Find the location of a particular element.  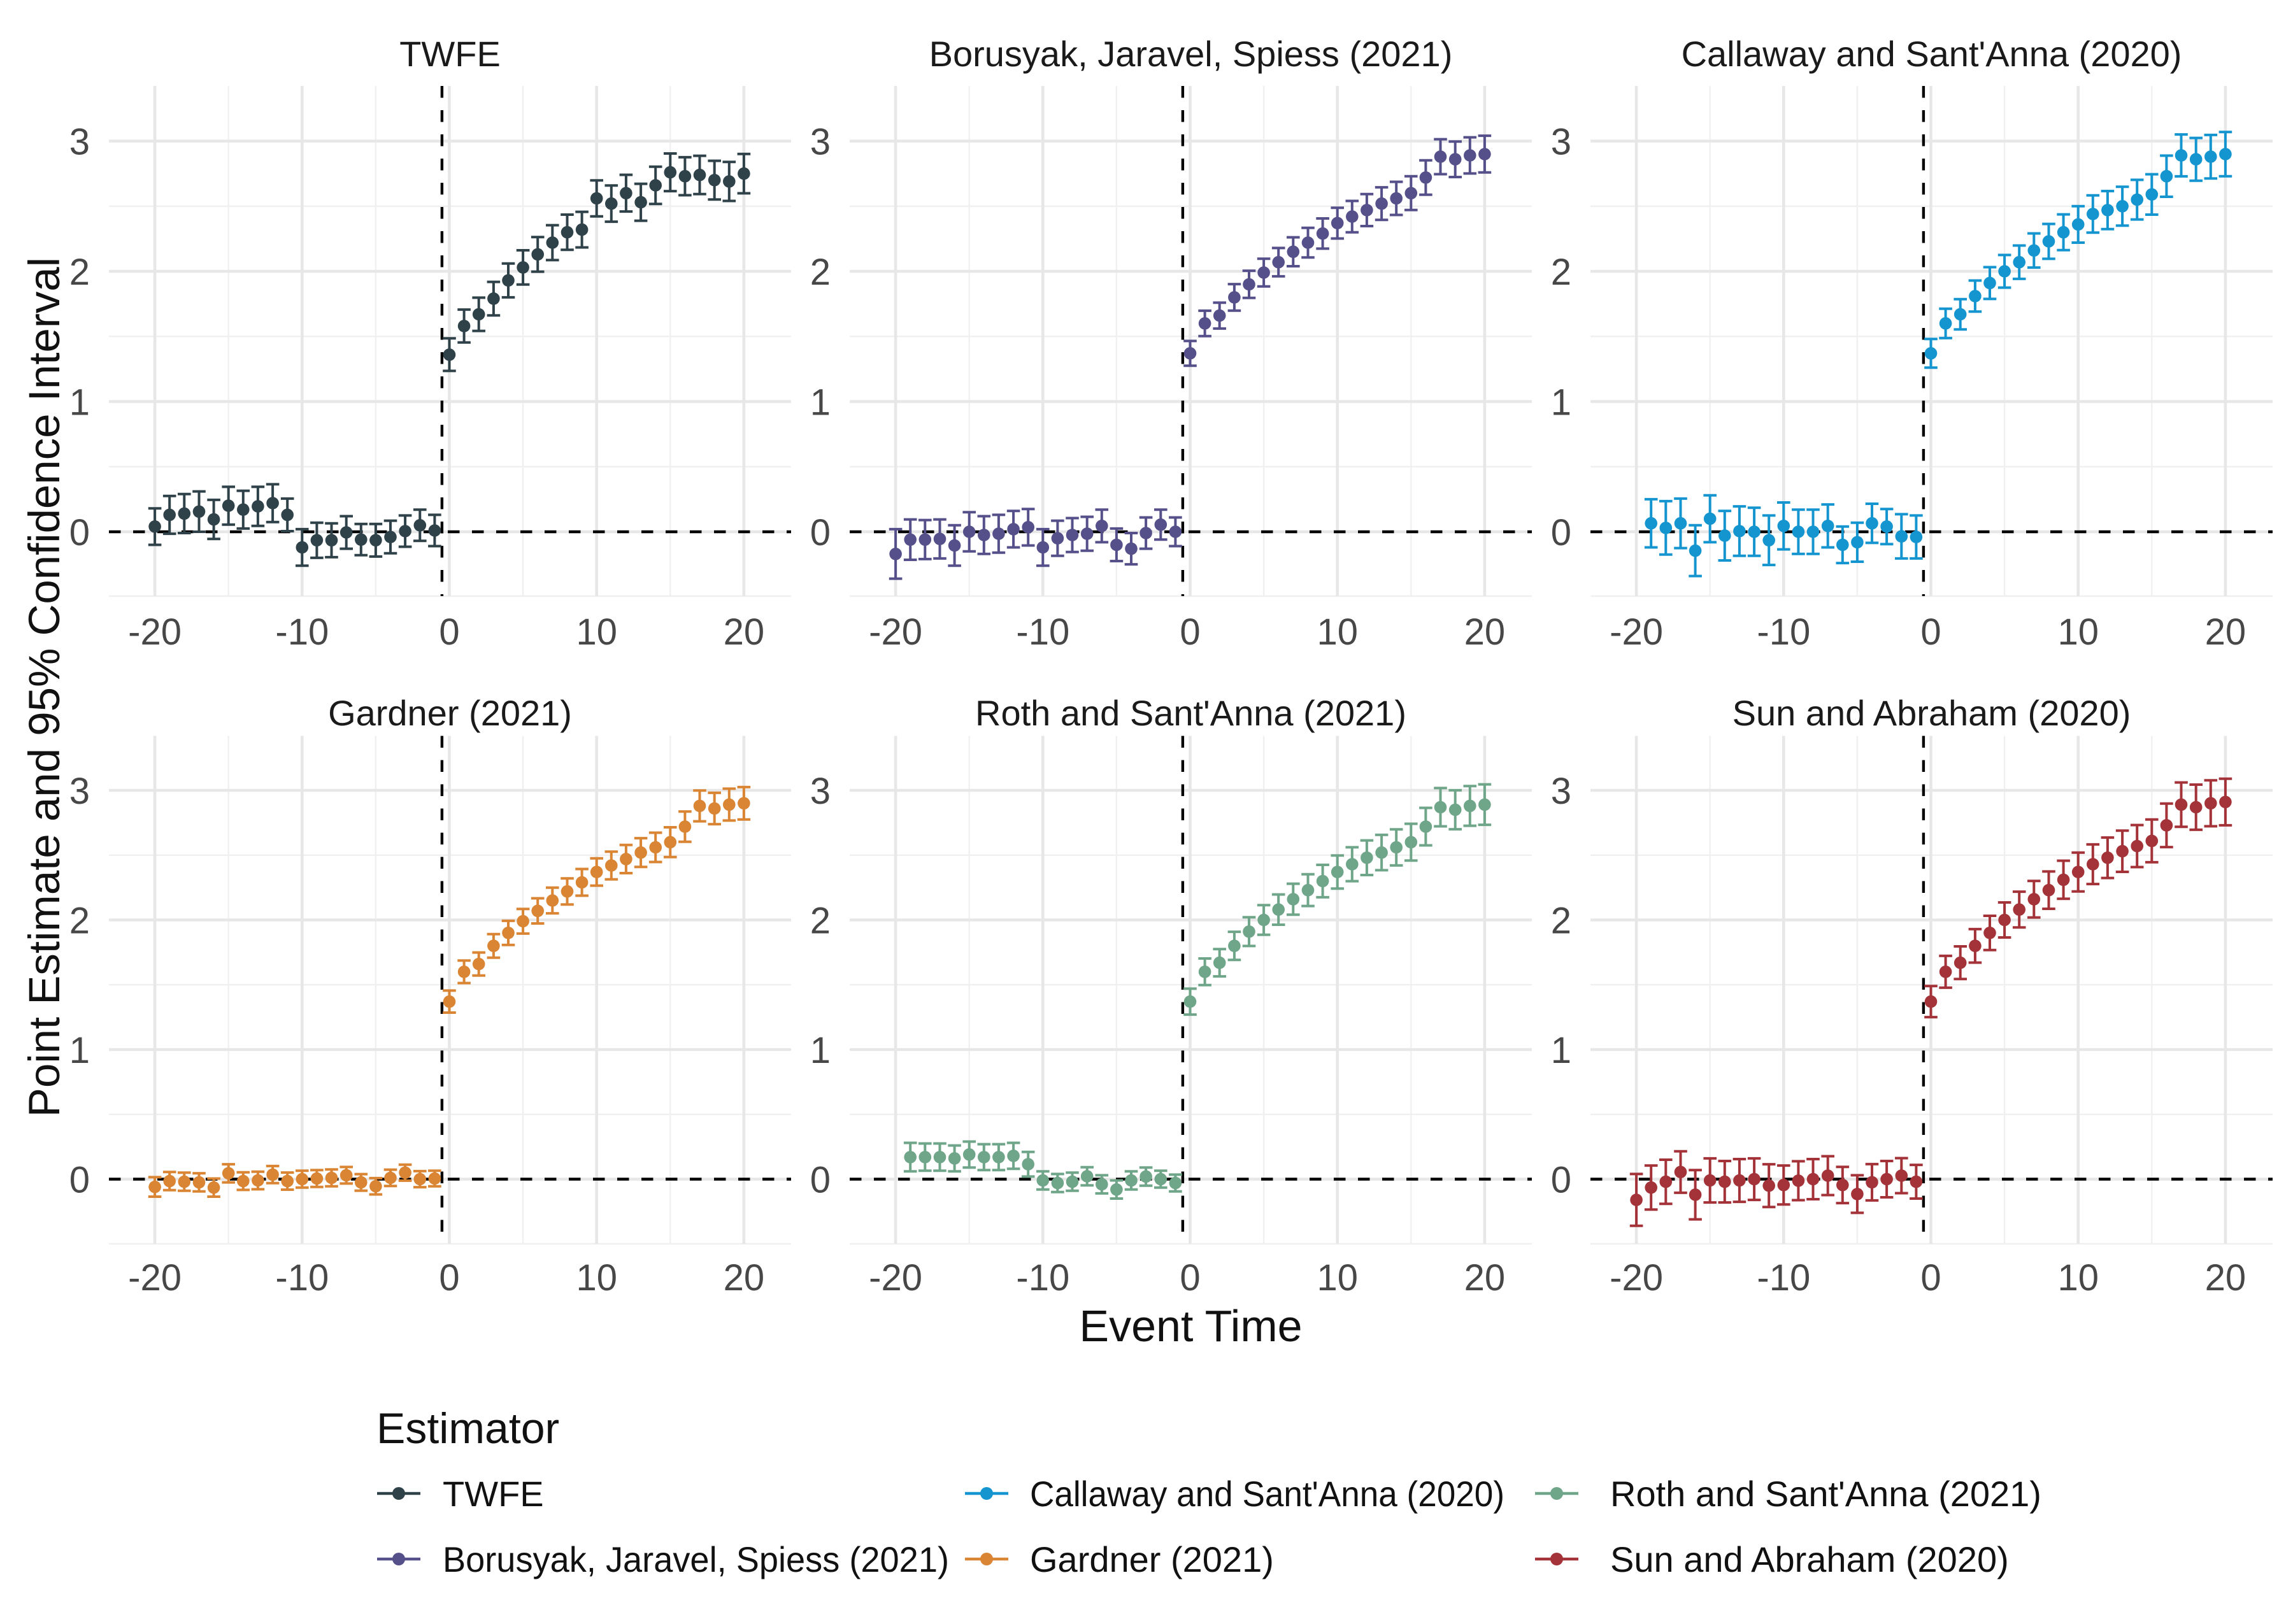

svg-text: Estimator is located at coordinates (467, 1428).